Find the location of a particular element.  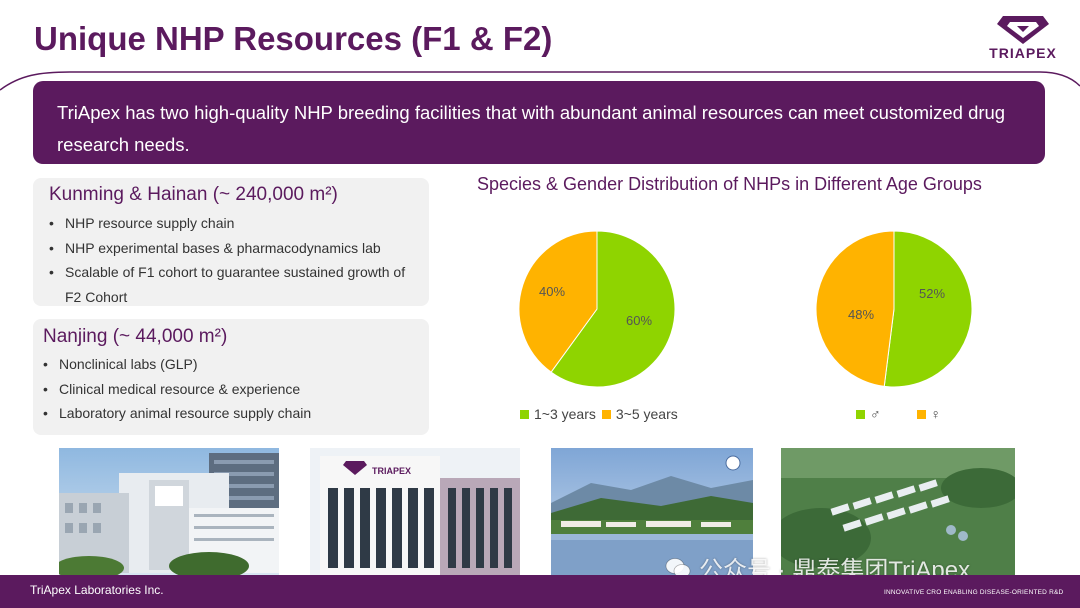

list-item: Clinical medical resource & experience is located at coordinates (233, 389).